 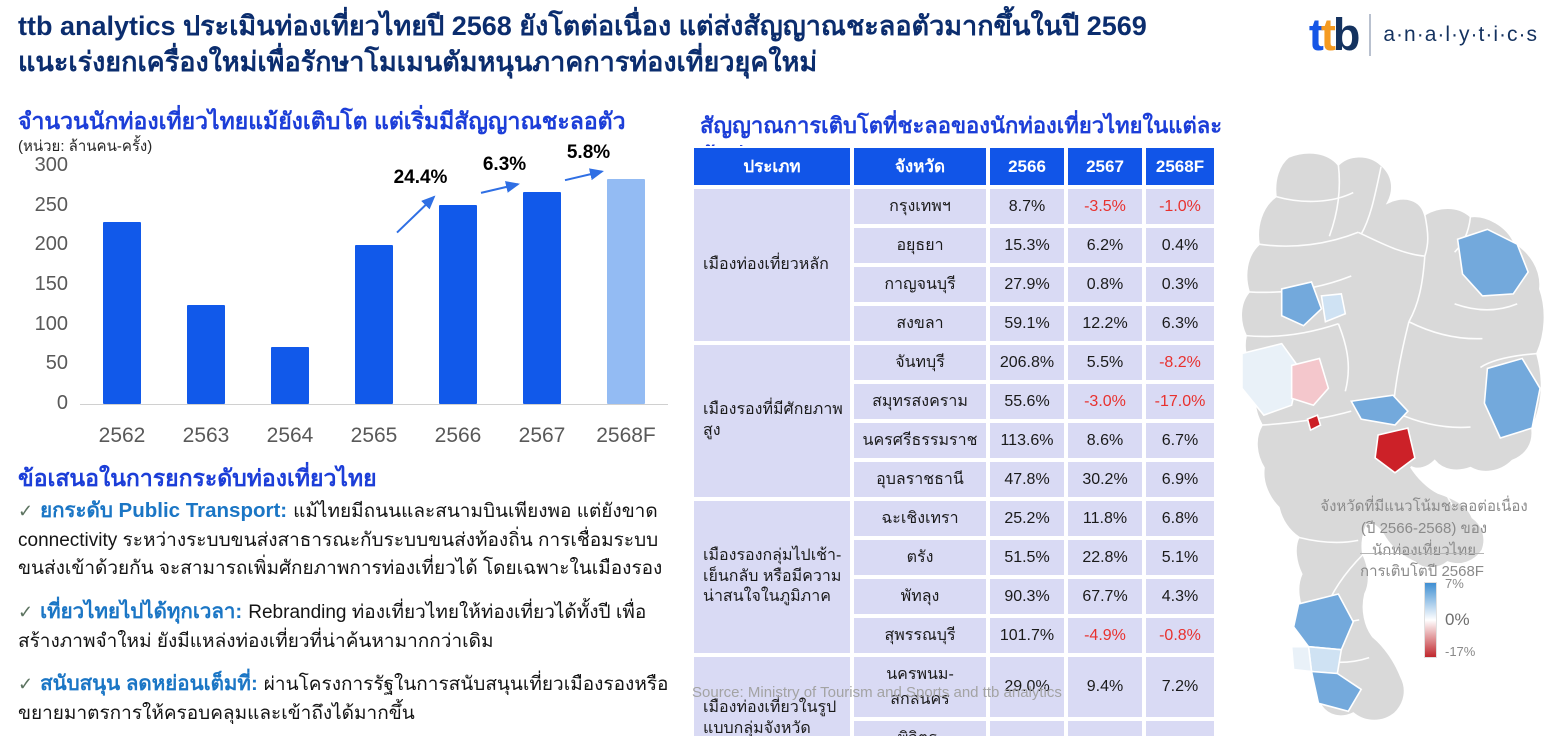 I want to click on category-cell: เมืองท่องเที่ยวหลัก, so click(x=772, y=265).